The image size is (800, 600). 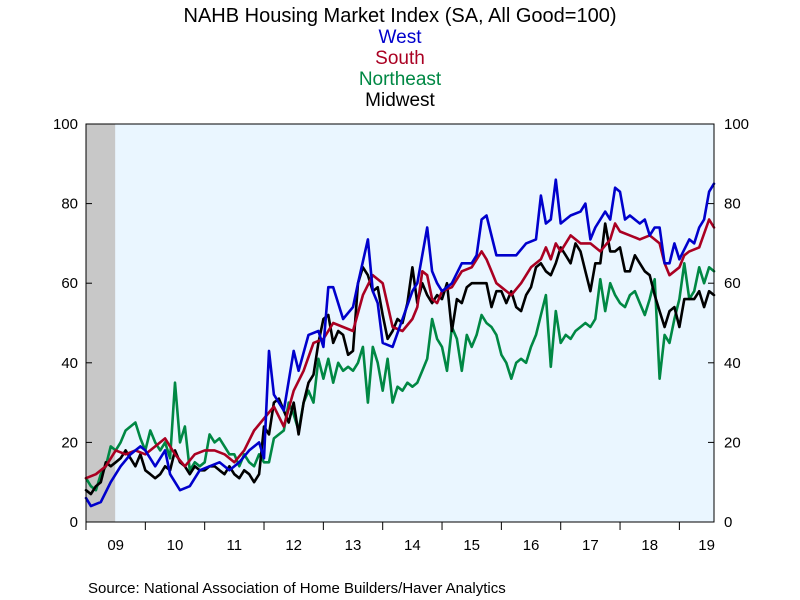 What do you see at coordinates (175, 545) in the screenshot?
I see `x-tick-label: 10` at bounding box center [175, 545].